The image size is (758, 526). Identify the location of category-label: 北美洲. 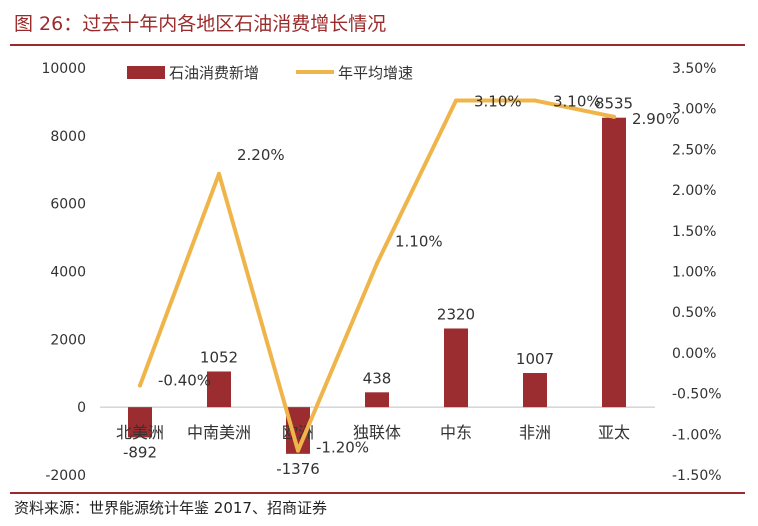
(140, 432).